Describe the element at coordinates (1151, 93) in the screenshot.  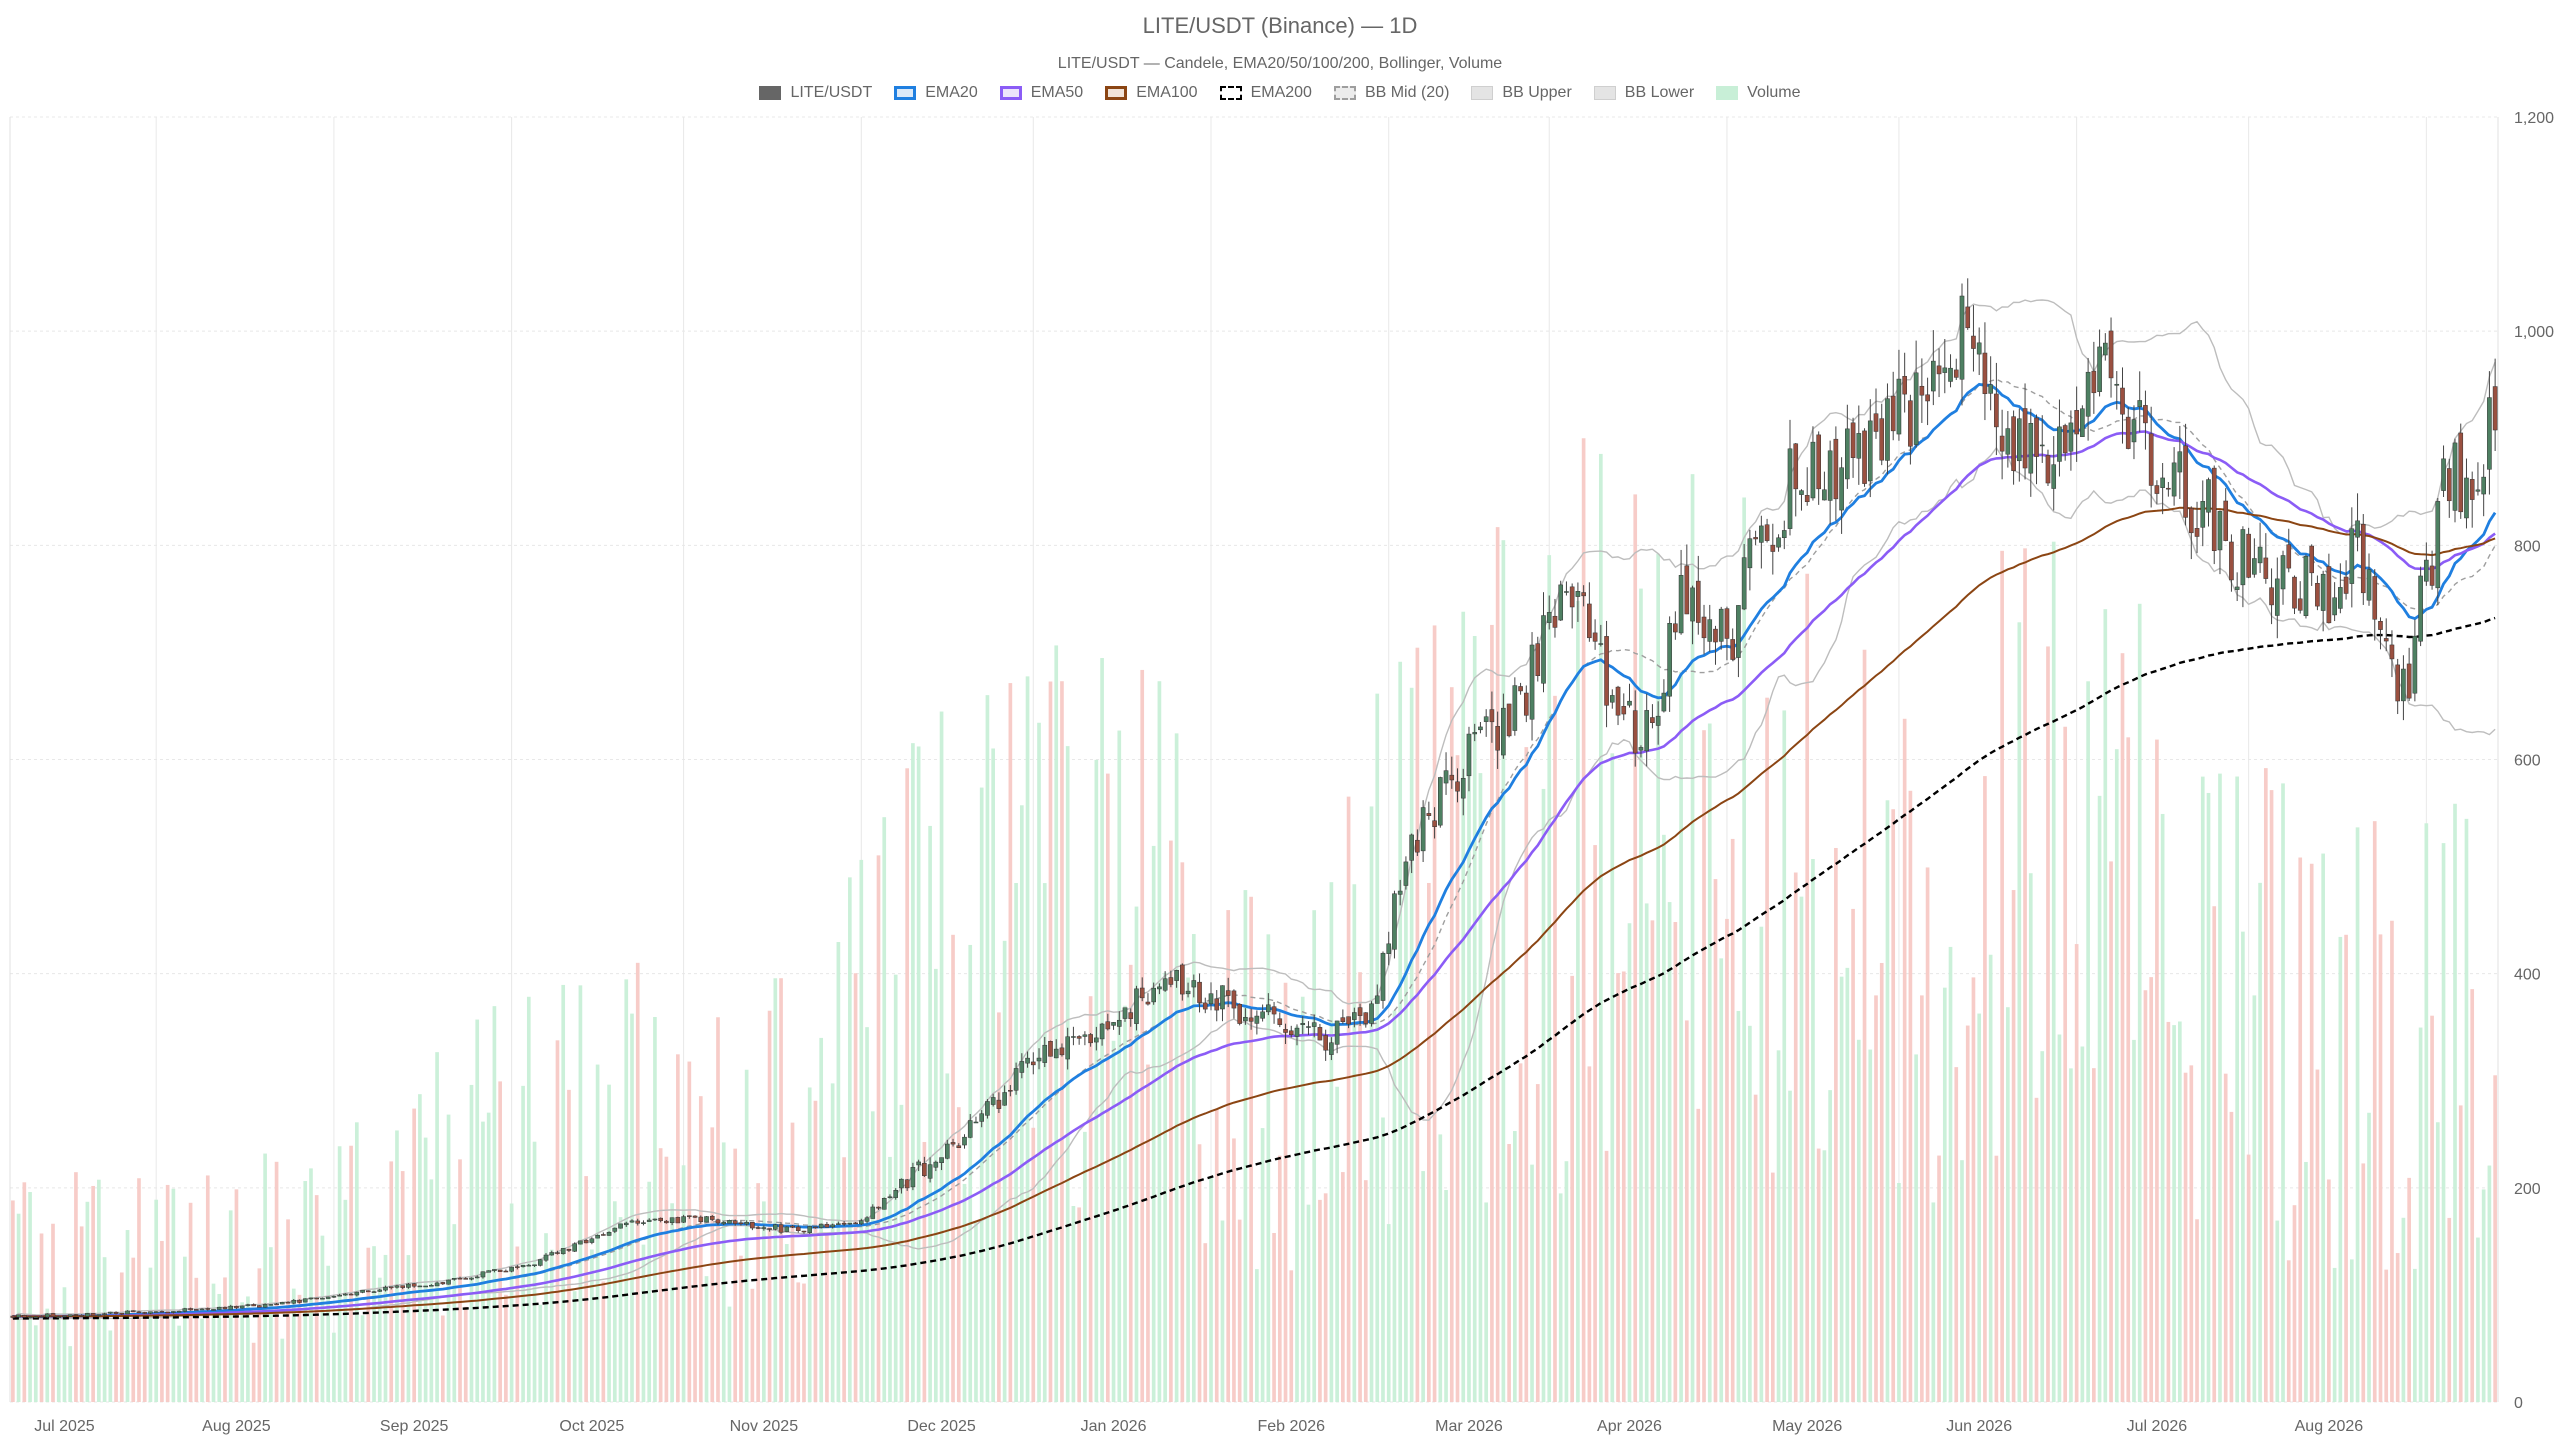
I see `legend-item: EMA100` at that location.